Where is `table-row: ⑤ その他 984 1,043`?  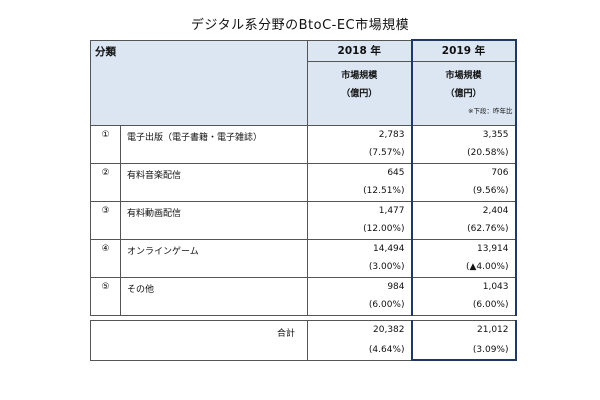 table-row: ⑤ その他 984 1,043 is located at coordinates (303, 296).